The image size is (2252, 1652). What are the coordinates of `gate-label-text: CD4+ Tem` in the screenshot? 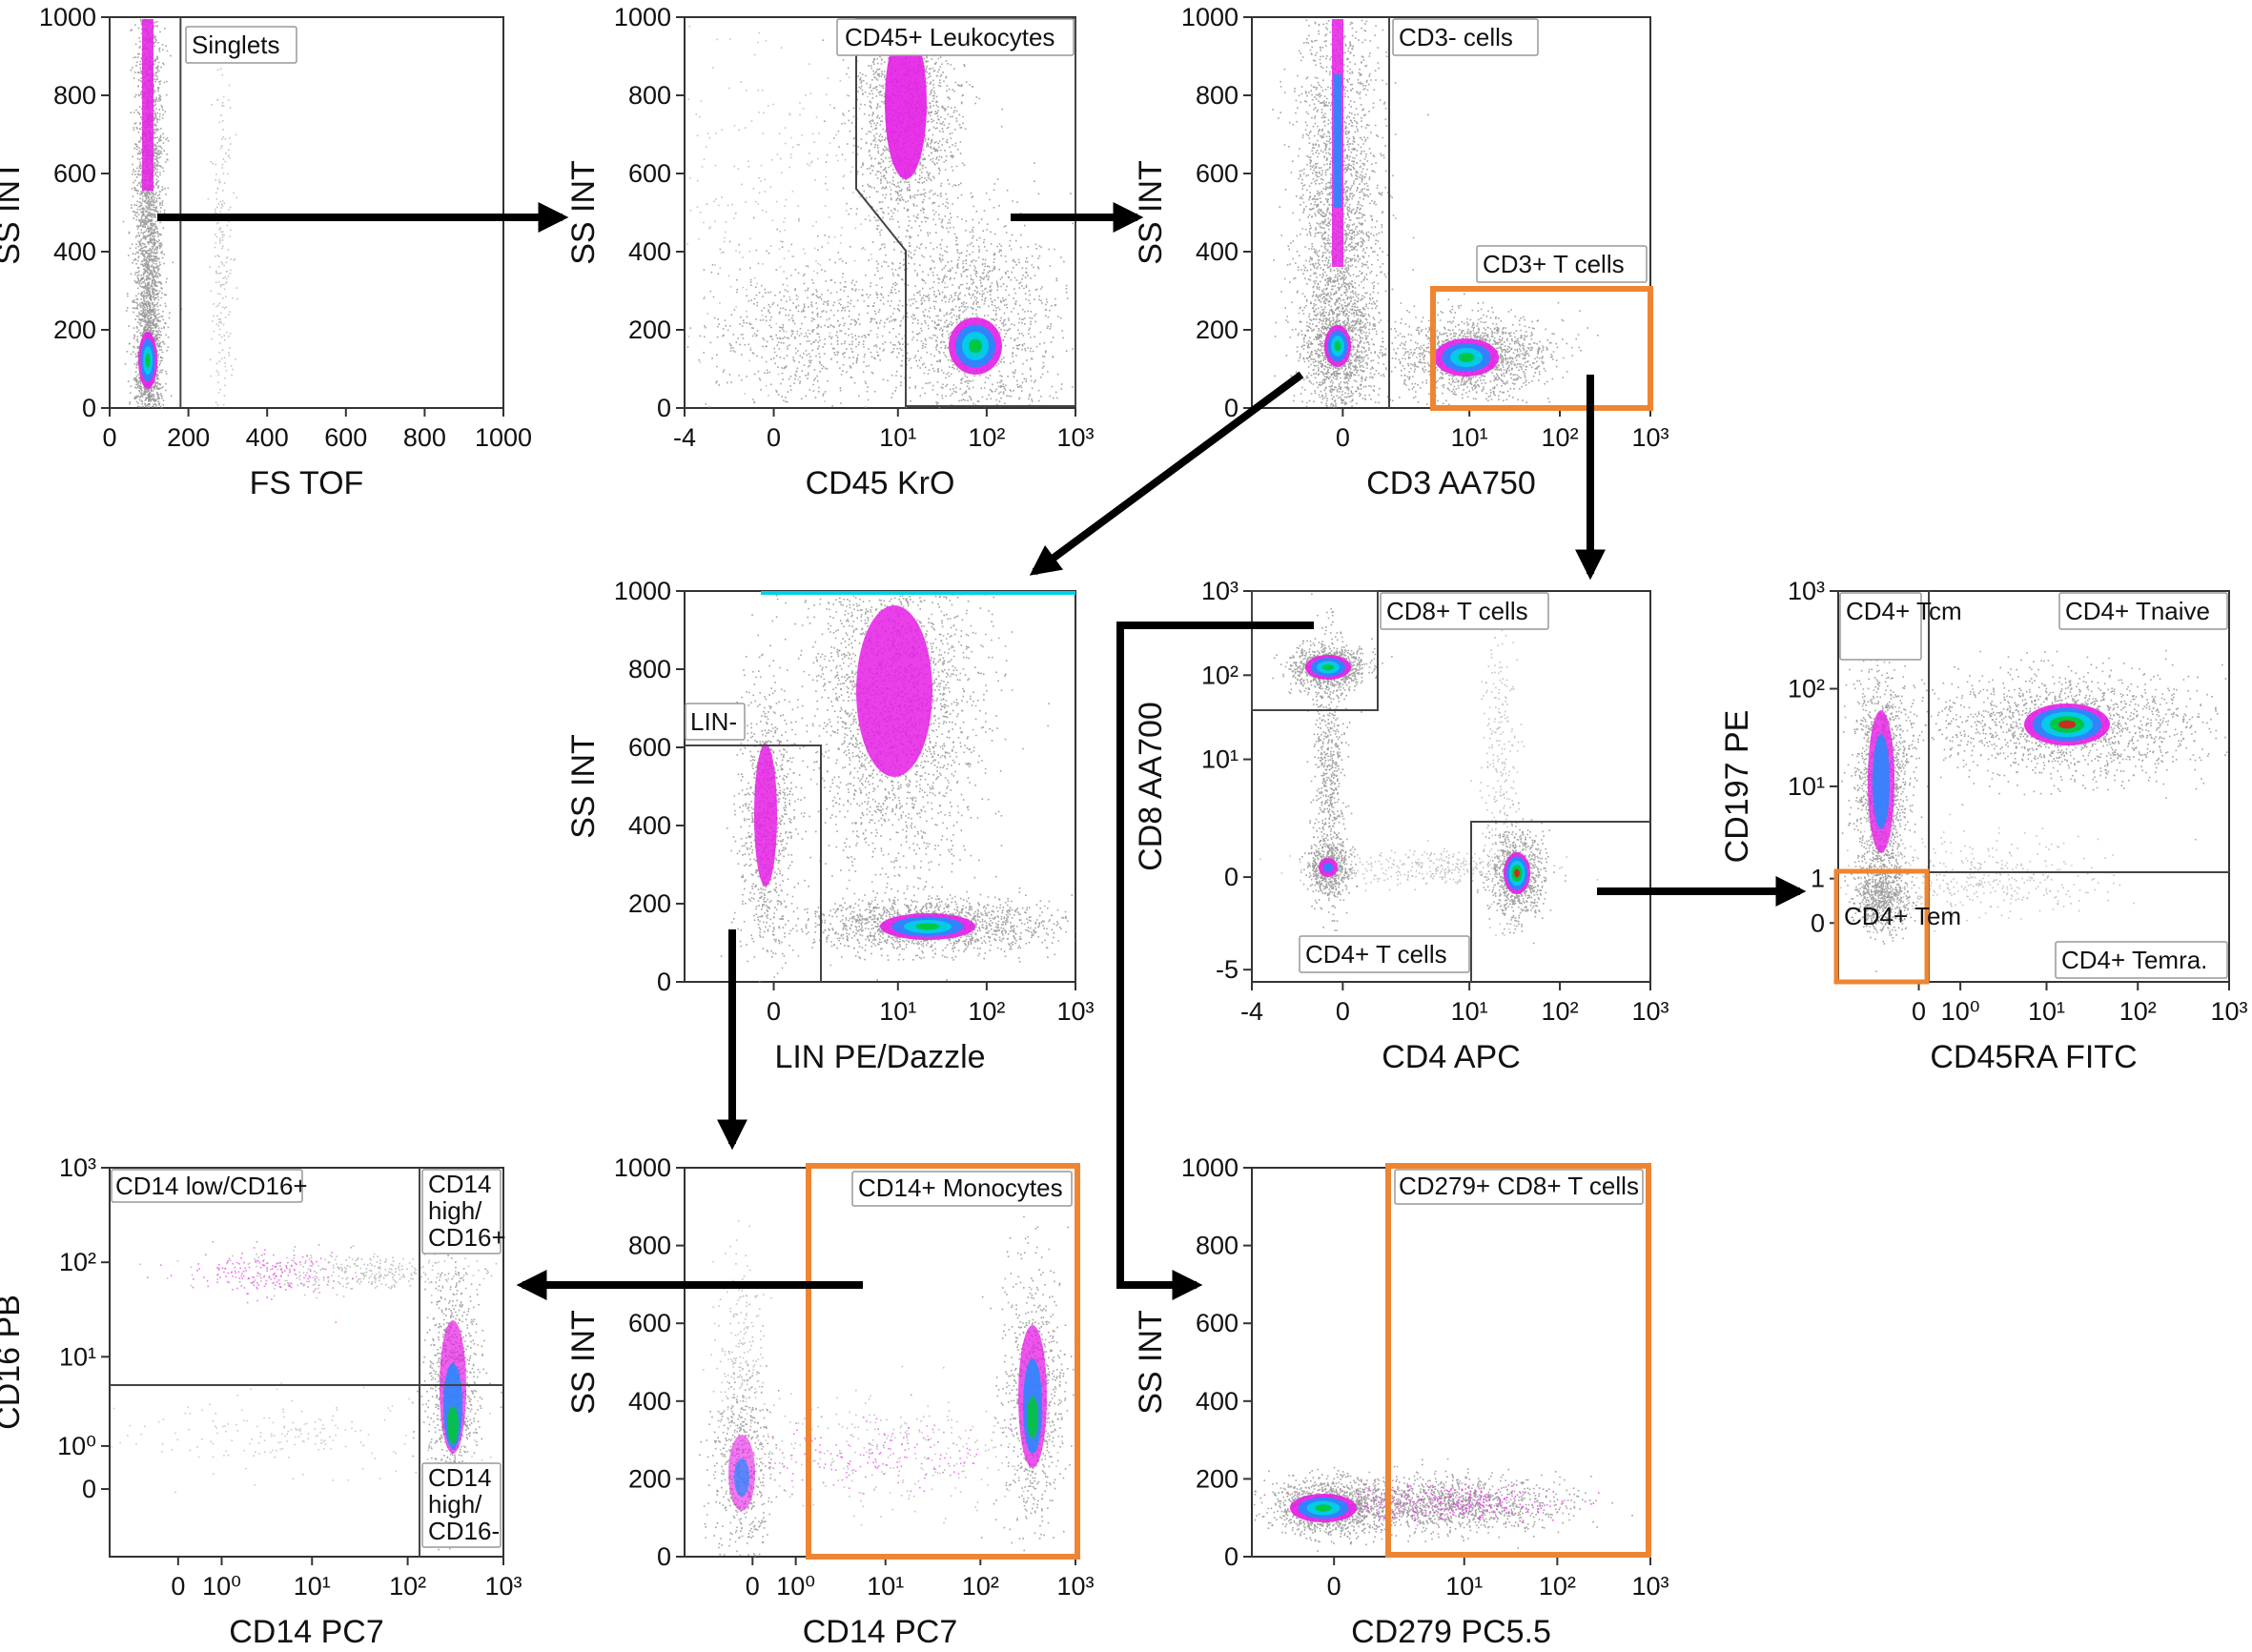 It's located at (1902, 916).